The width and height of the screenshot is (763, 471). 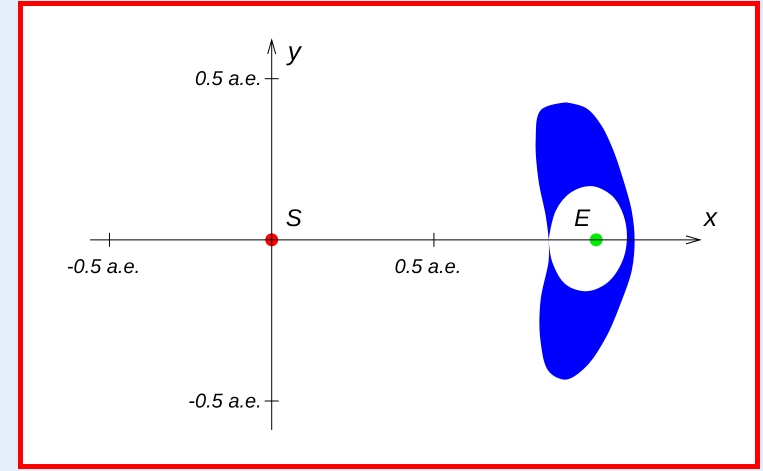 I want to click on series-label: E, so click(x=583, y=218).